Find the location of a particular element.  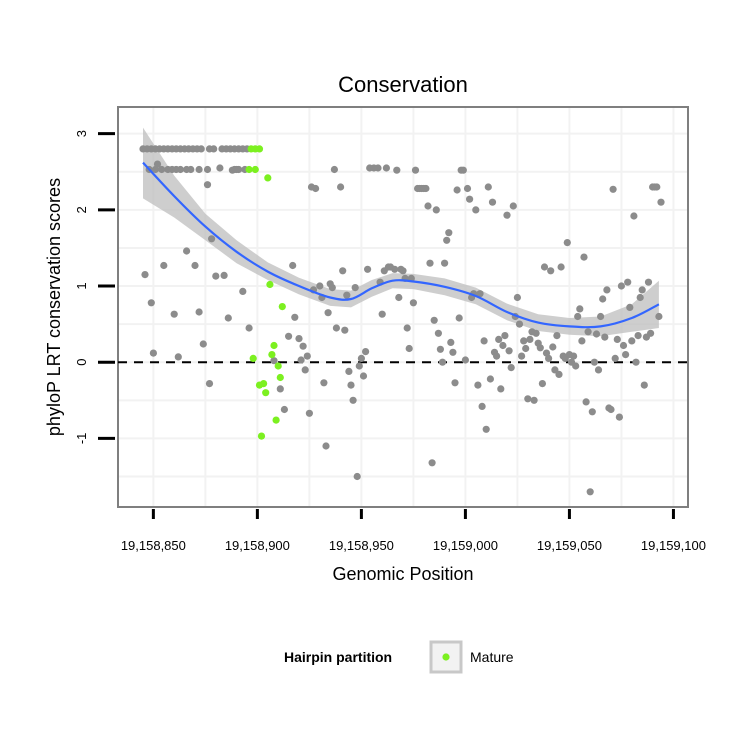

y-tick-label: 3 is located at coordinates (81, 133).